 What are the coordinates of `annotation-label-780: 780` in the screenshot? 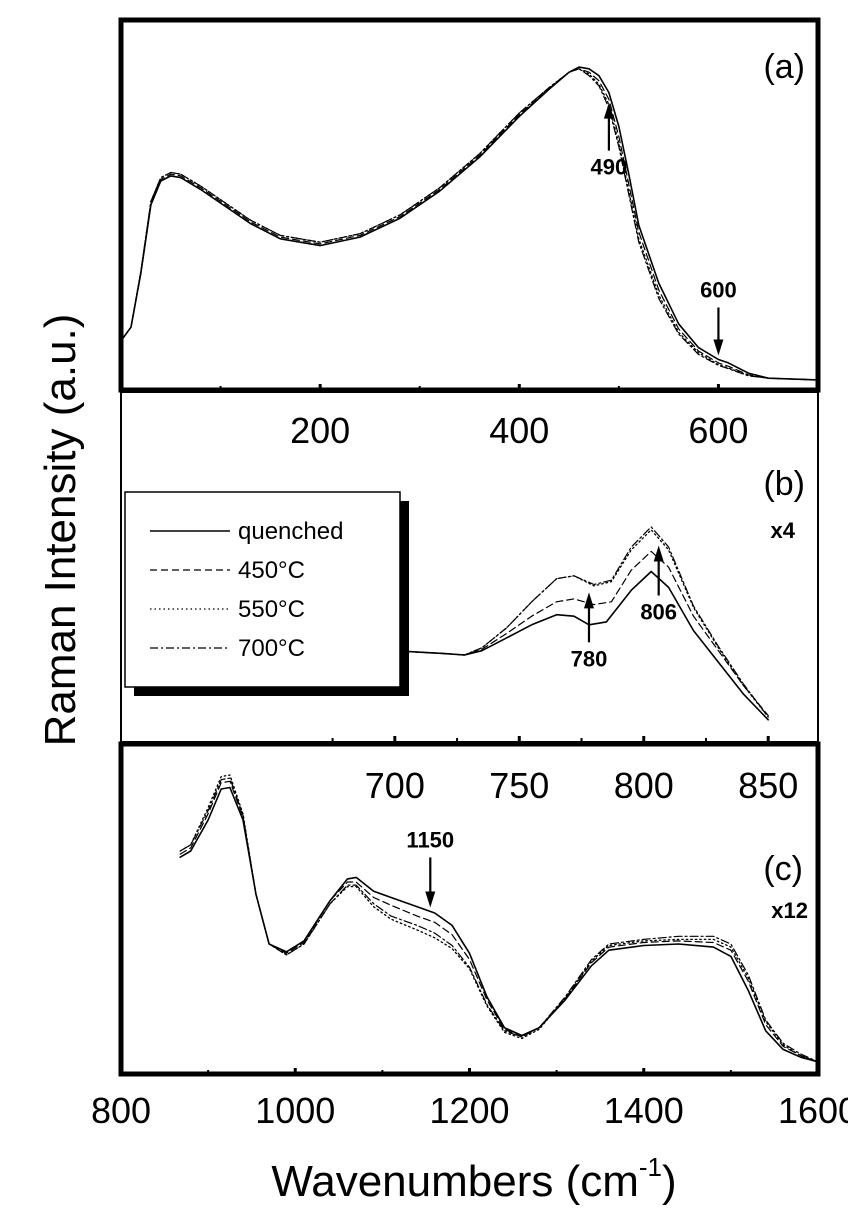 It's located at (589, 658).